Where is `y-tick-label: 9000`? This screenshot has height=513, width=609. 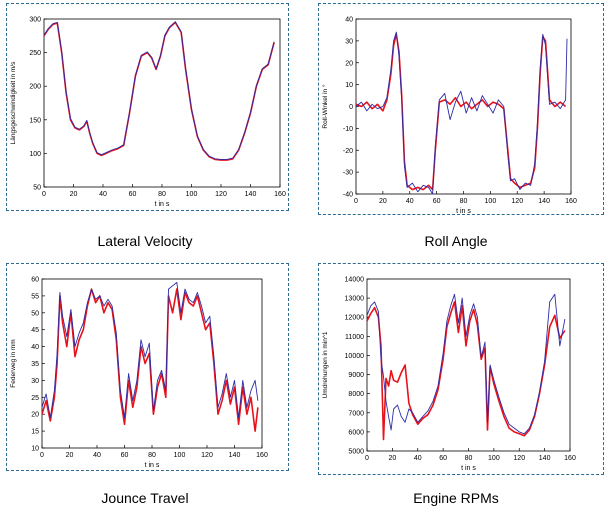
y-tick-label: 9000 is located at coordinates (356, 375).